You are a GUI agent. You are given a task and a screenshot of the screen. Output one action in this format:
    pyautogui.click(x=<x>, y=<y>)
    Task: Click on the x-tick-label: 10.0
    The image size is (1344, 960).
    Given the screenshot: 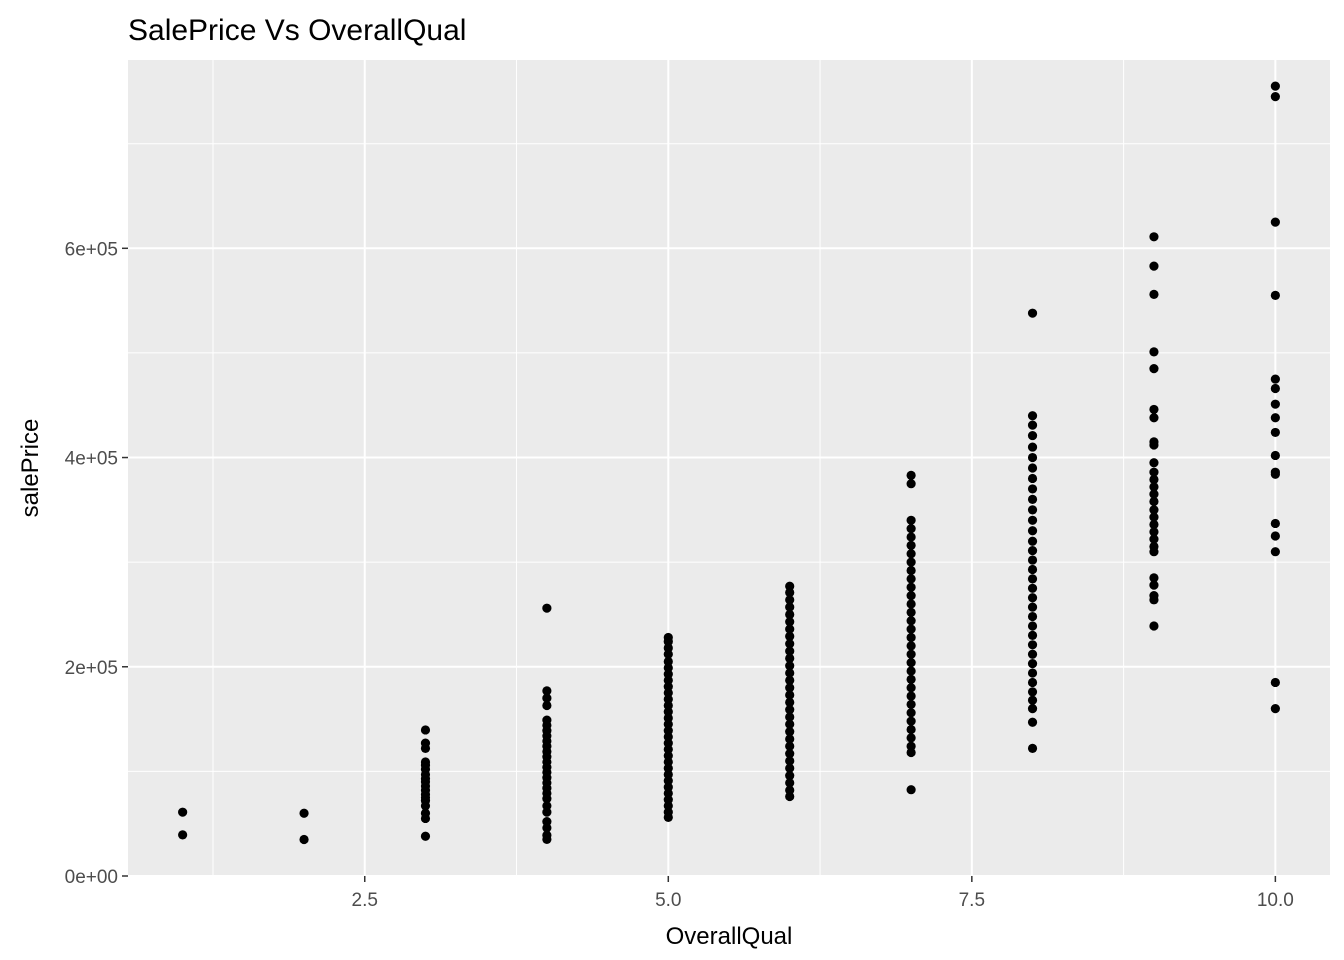 What is the action you would take?
    pyautogui.click(x=1275, y=900)
    